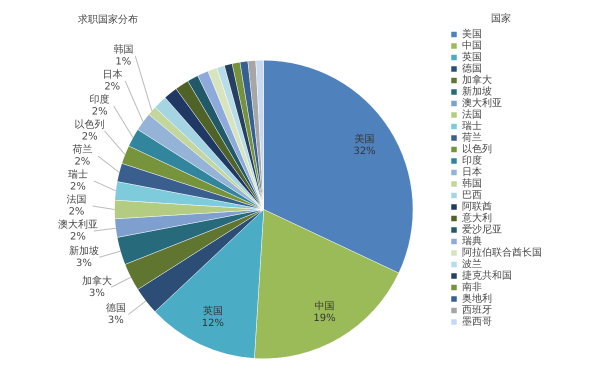  I want to click on legend-label: 澳大利亚, so click(482, 103).